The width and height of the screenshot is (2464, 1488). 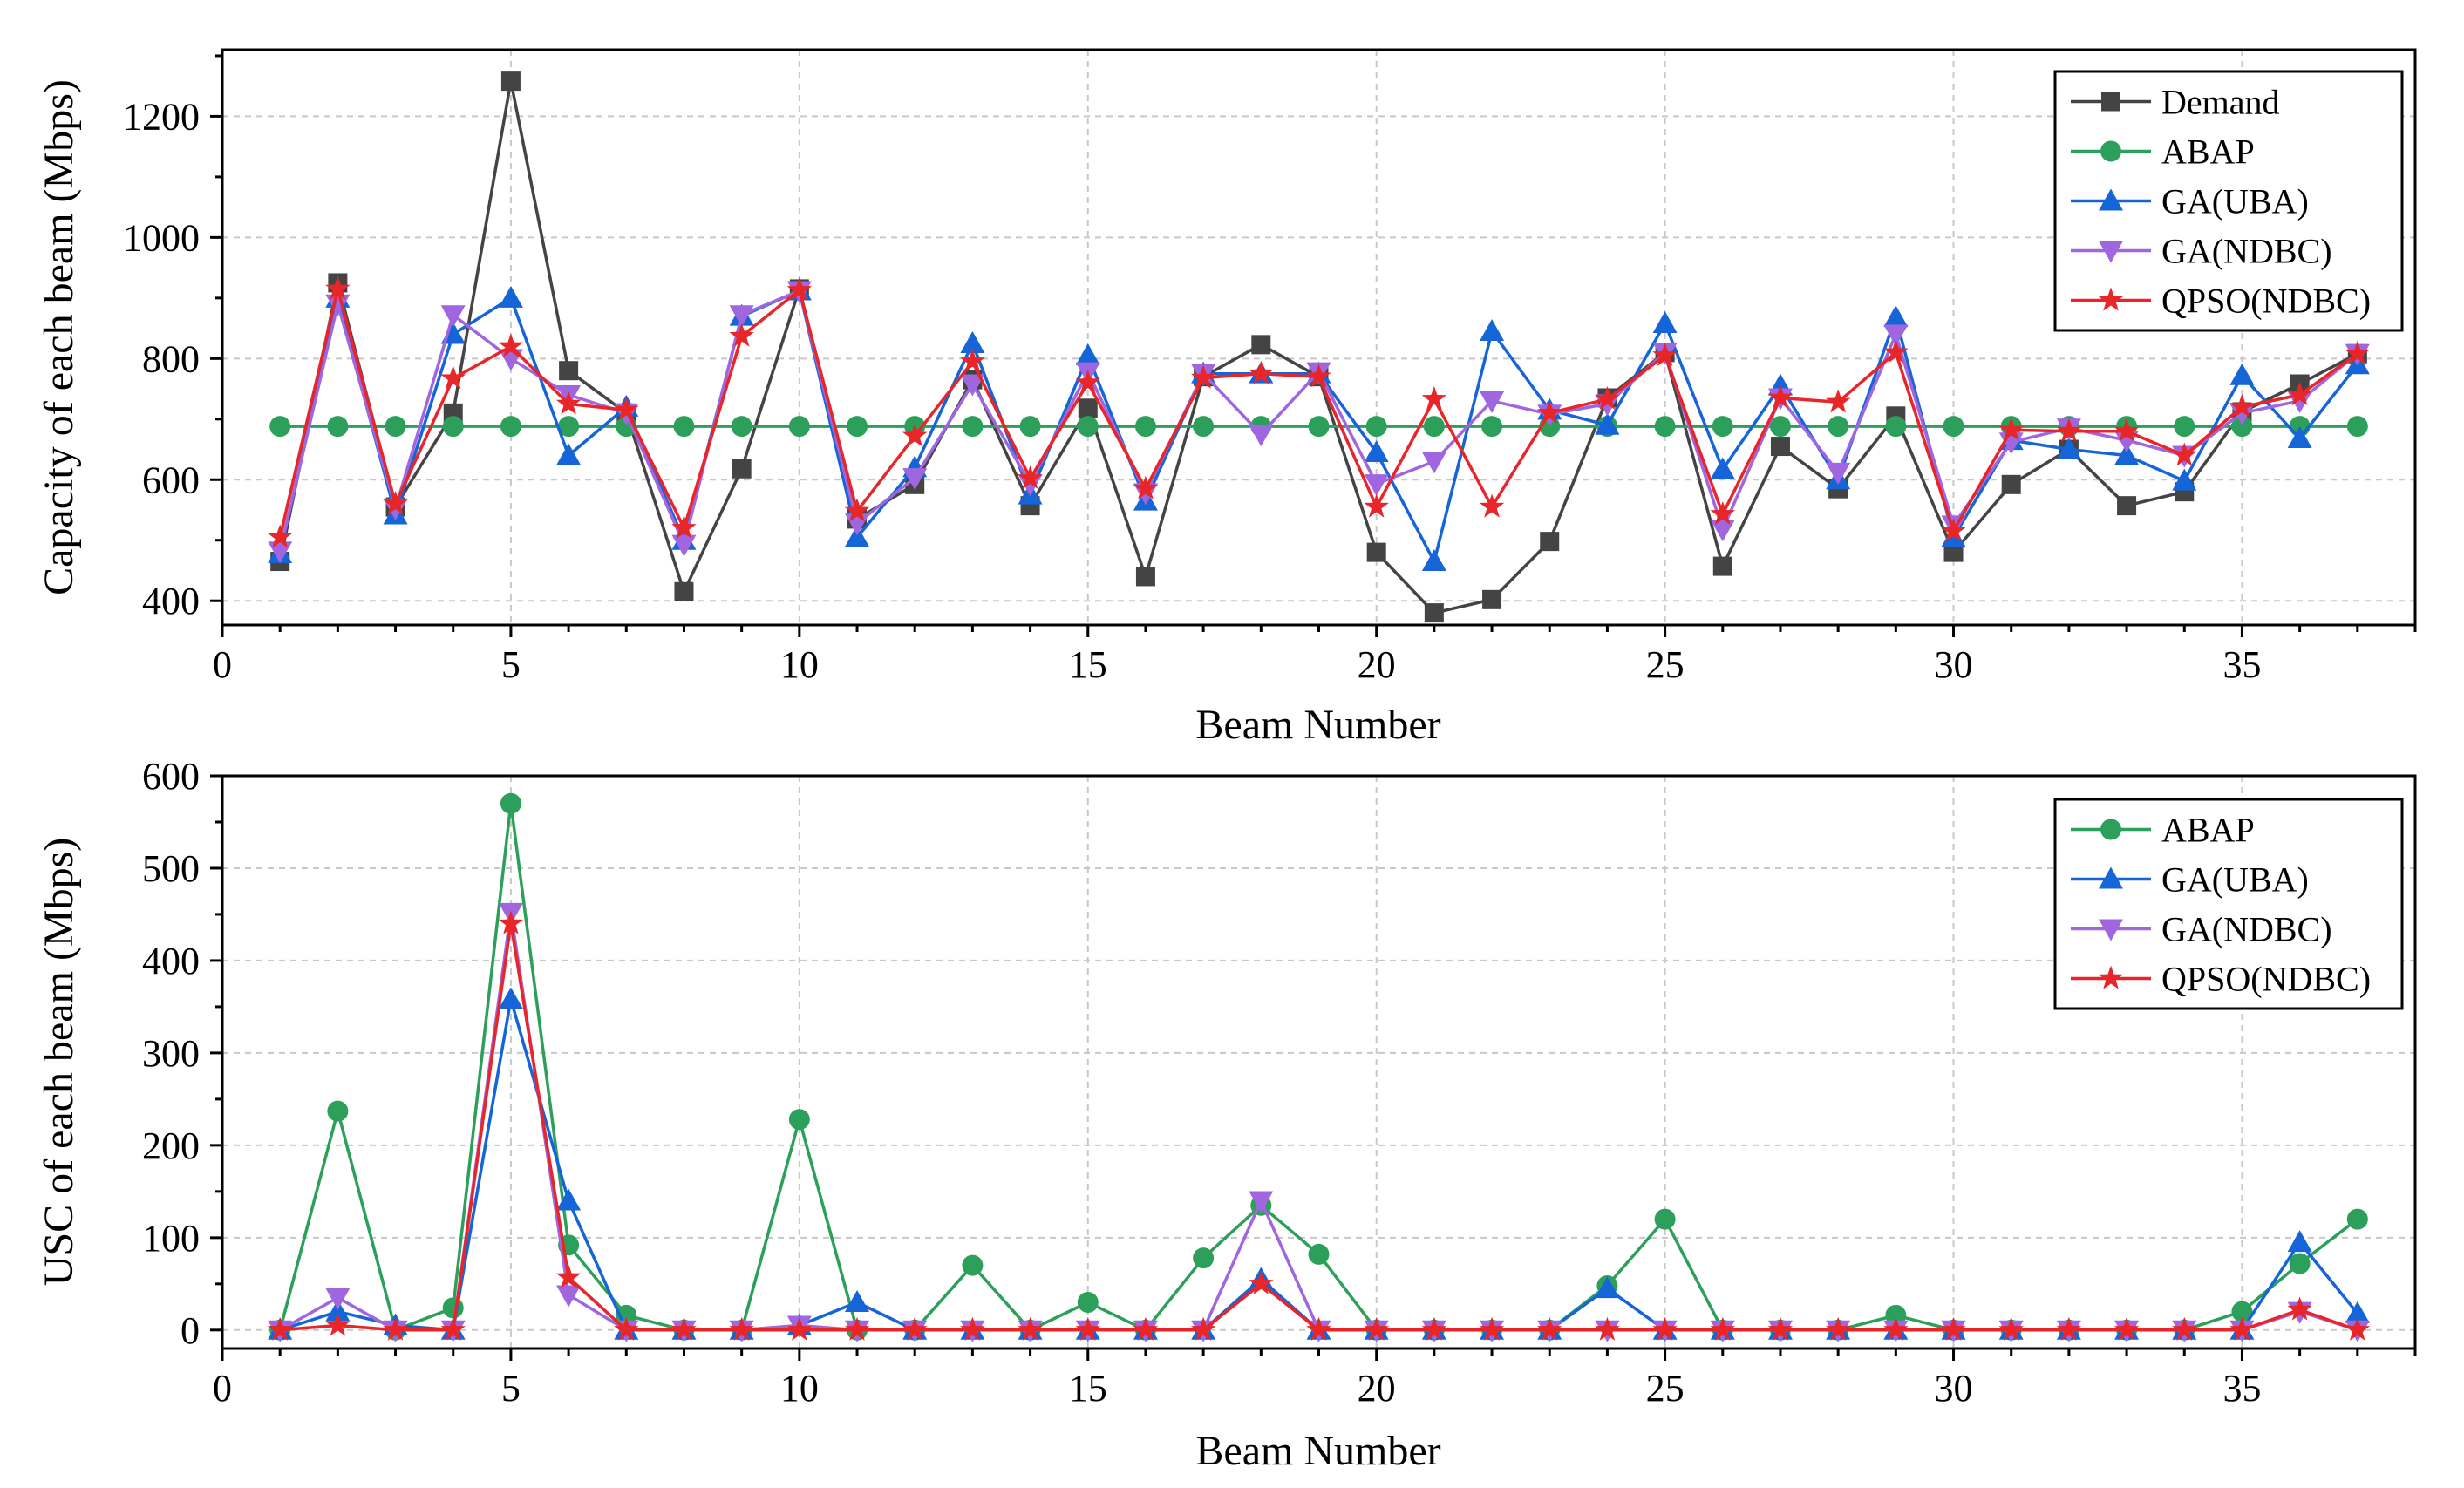 I want to click on usc-legend-marker-abap, so click(x=2110, y=830).